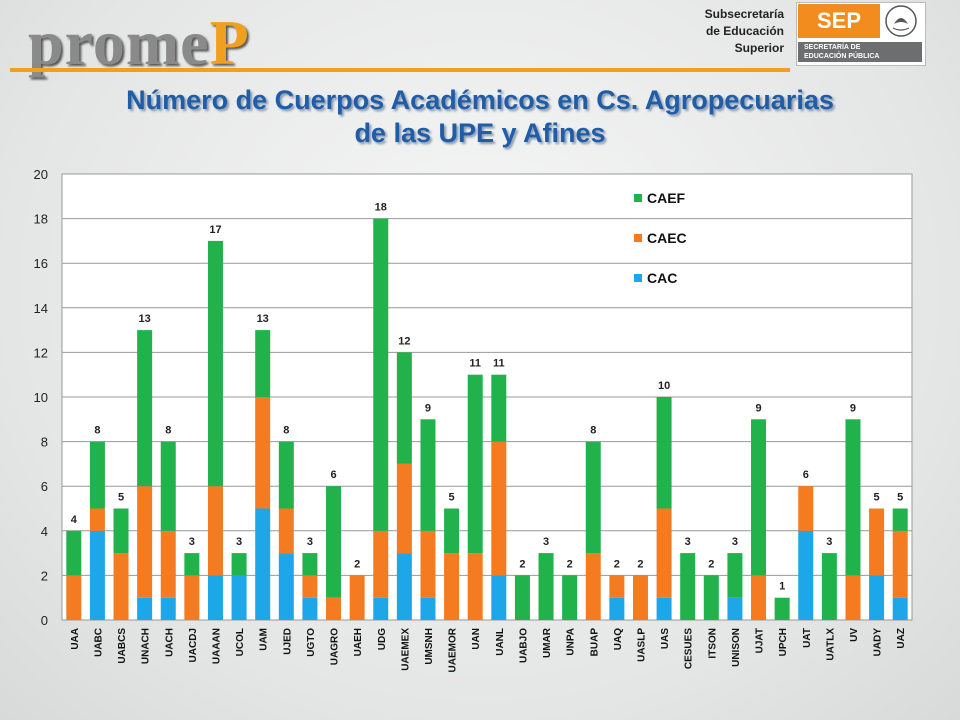 This screenshot has width=960, height=720. Describe the element at coordinates (499, 364) in the screenshot. I see `data-label: 11` at that location.